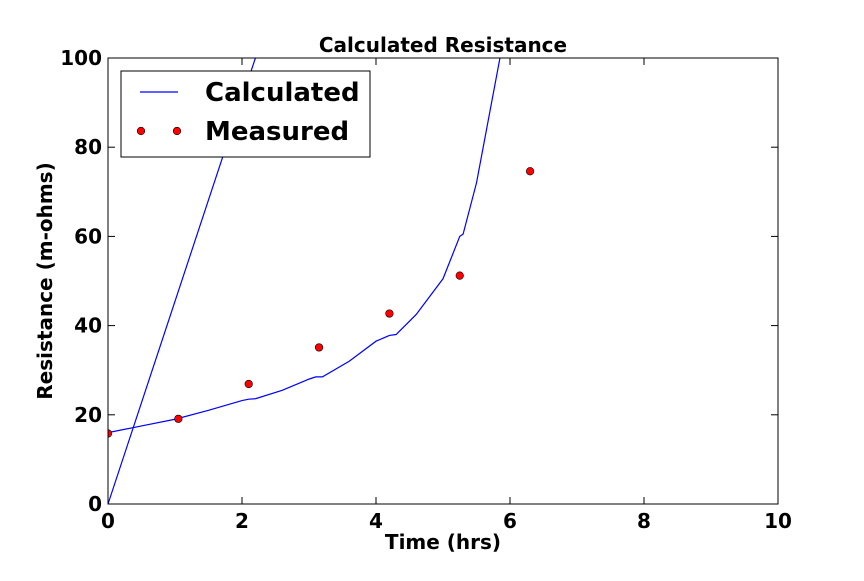 This screenshot has height=581, width=864. Describe the element at coordinates (510, 521) in the screenshot. I see `x-tick-label: 6` at that location.